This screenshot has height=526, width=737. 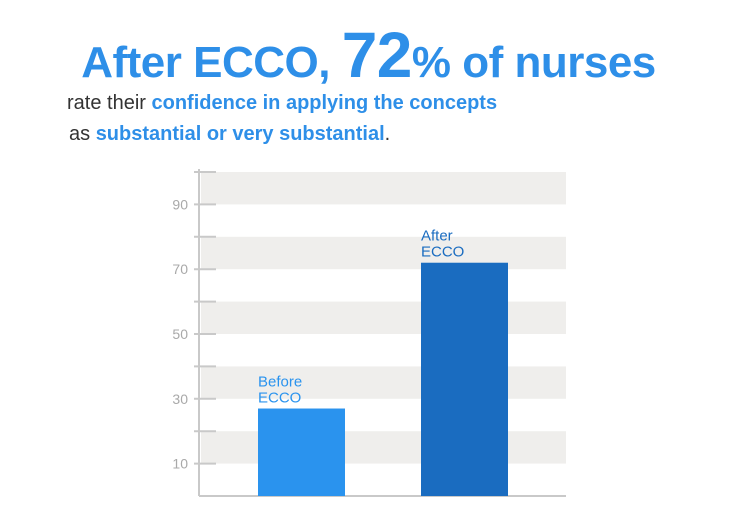 What do you see at coordinates (180, 464) in the screenshot?
I see `y-tick-label-10: 10` at bounding box center [180, 464].